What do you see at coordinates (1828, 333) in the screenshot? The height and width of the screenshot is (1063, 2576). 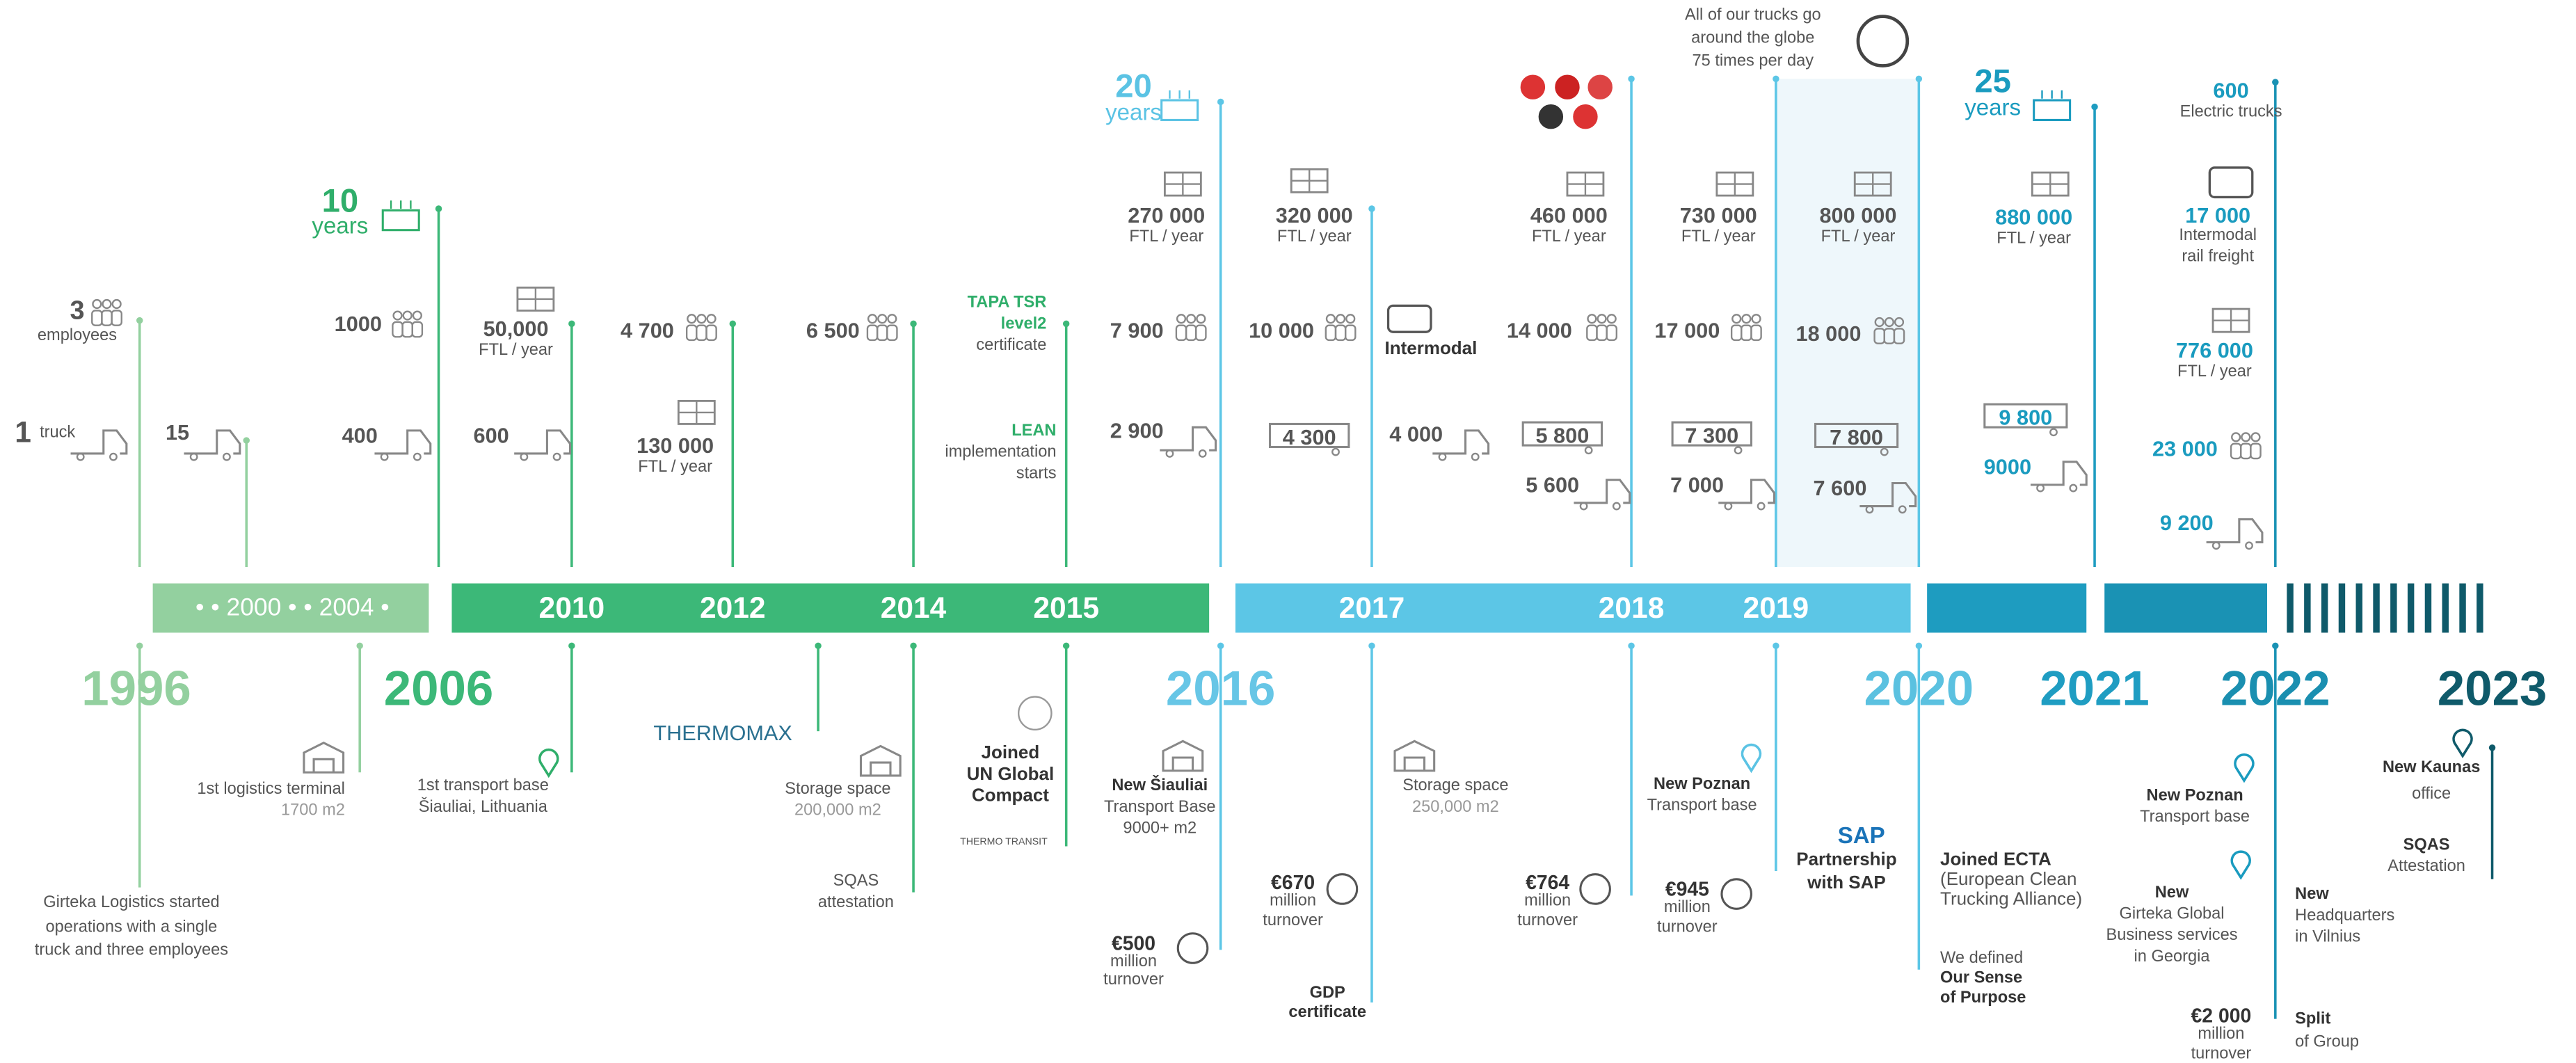 I see `note-text: 18 000` at bounding box center [1828, 333].